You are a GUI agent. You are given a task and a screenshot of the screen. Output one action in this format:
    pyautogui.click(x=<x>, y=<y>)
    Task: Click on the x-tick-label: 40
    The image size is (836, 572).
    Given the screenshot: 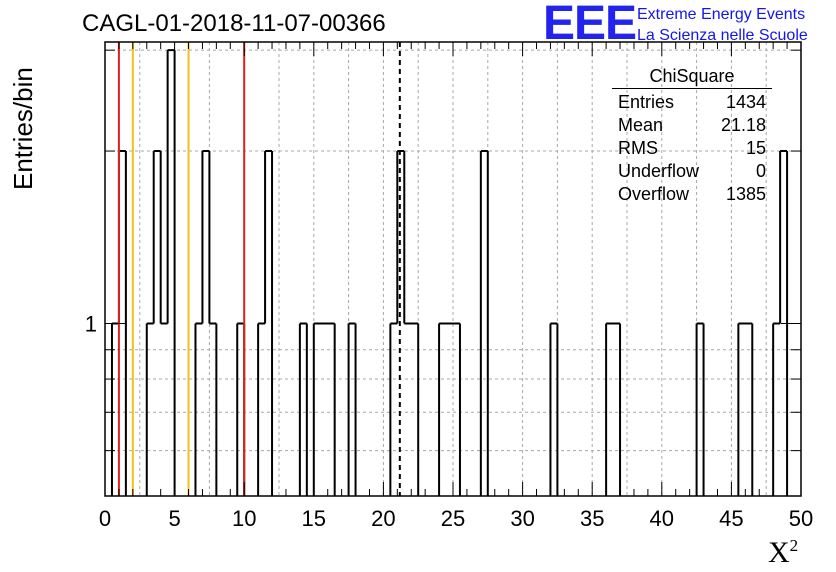 What is the action you would take?
    pyautogui.click(x=662, y=518)
    